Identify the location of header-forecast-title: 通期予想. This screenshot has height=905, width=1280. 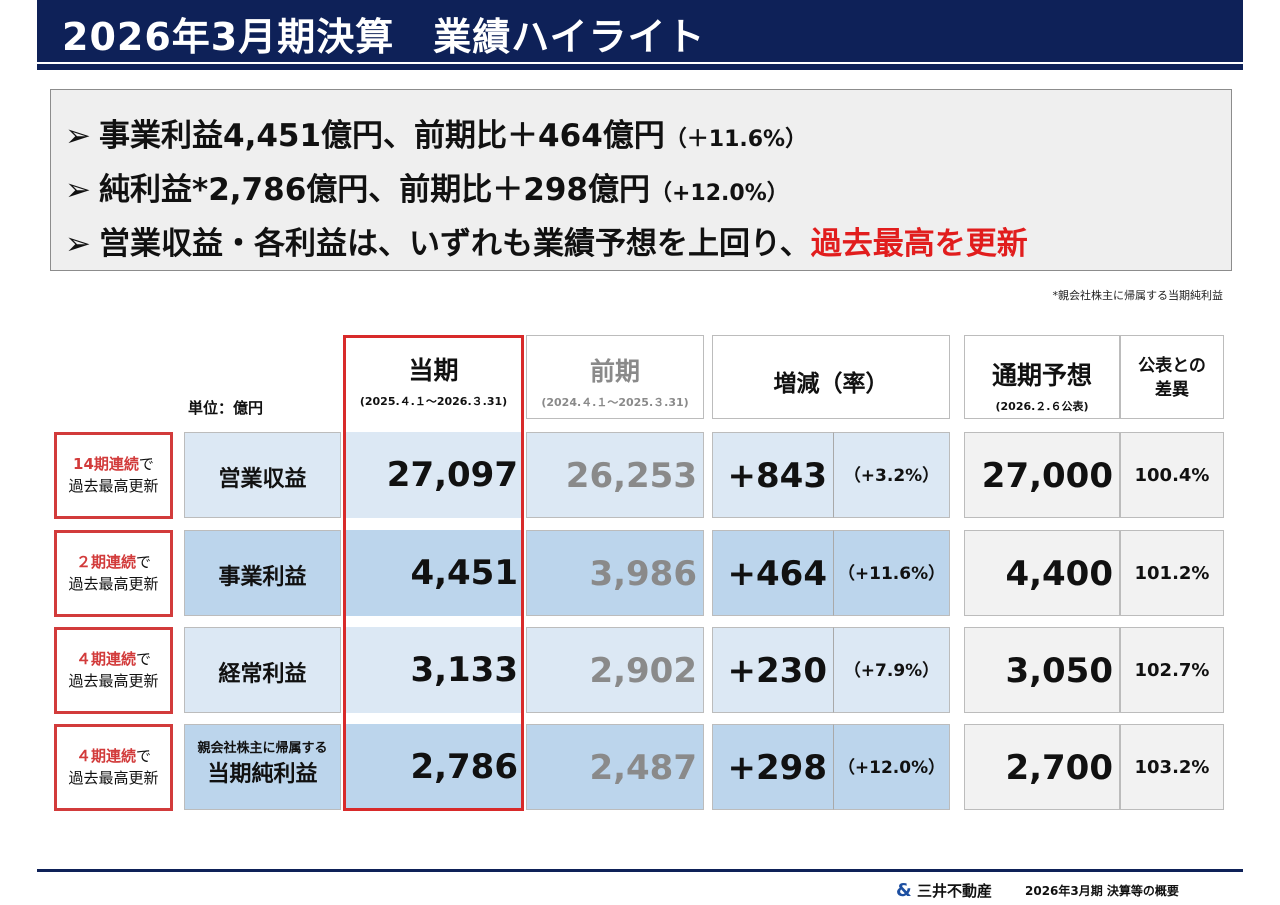
(1041, 375).